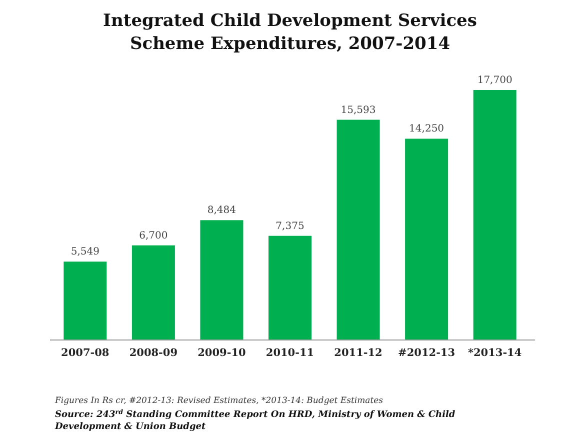 This screenshot has height=442, width=577. Describe the element at coordinates (358, 353) in the screenshot. I see `x-tick-label: 2011-12` at that location.